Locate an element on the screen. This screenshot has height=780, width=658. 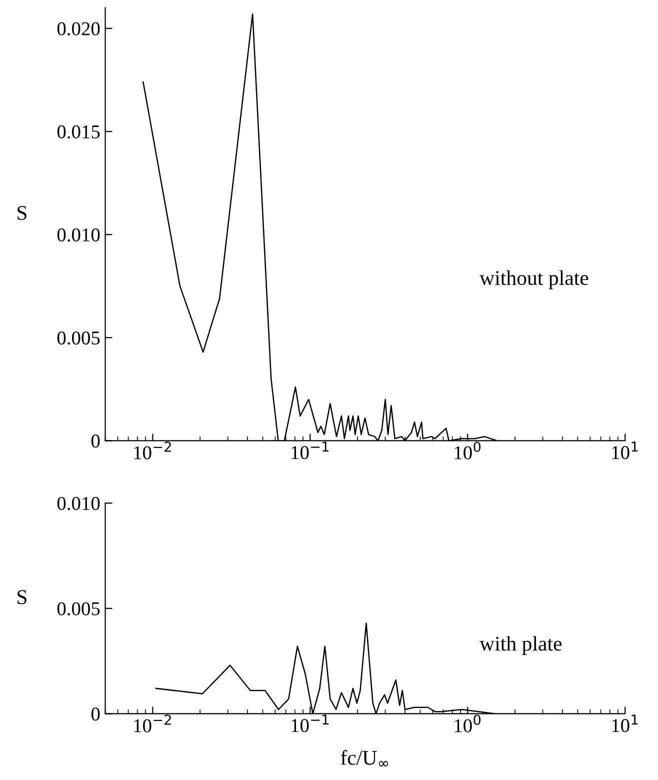
annotation: without plate is located at coordinates (534, 280).